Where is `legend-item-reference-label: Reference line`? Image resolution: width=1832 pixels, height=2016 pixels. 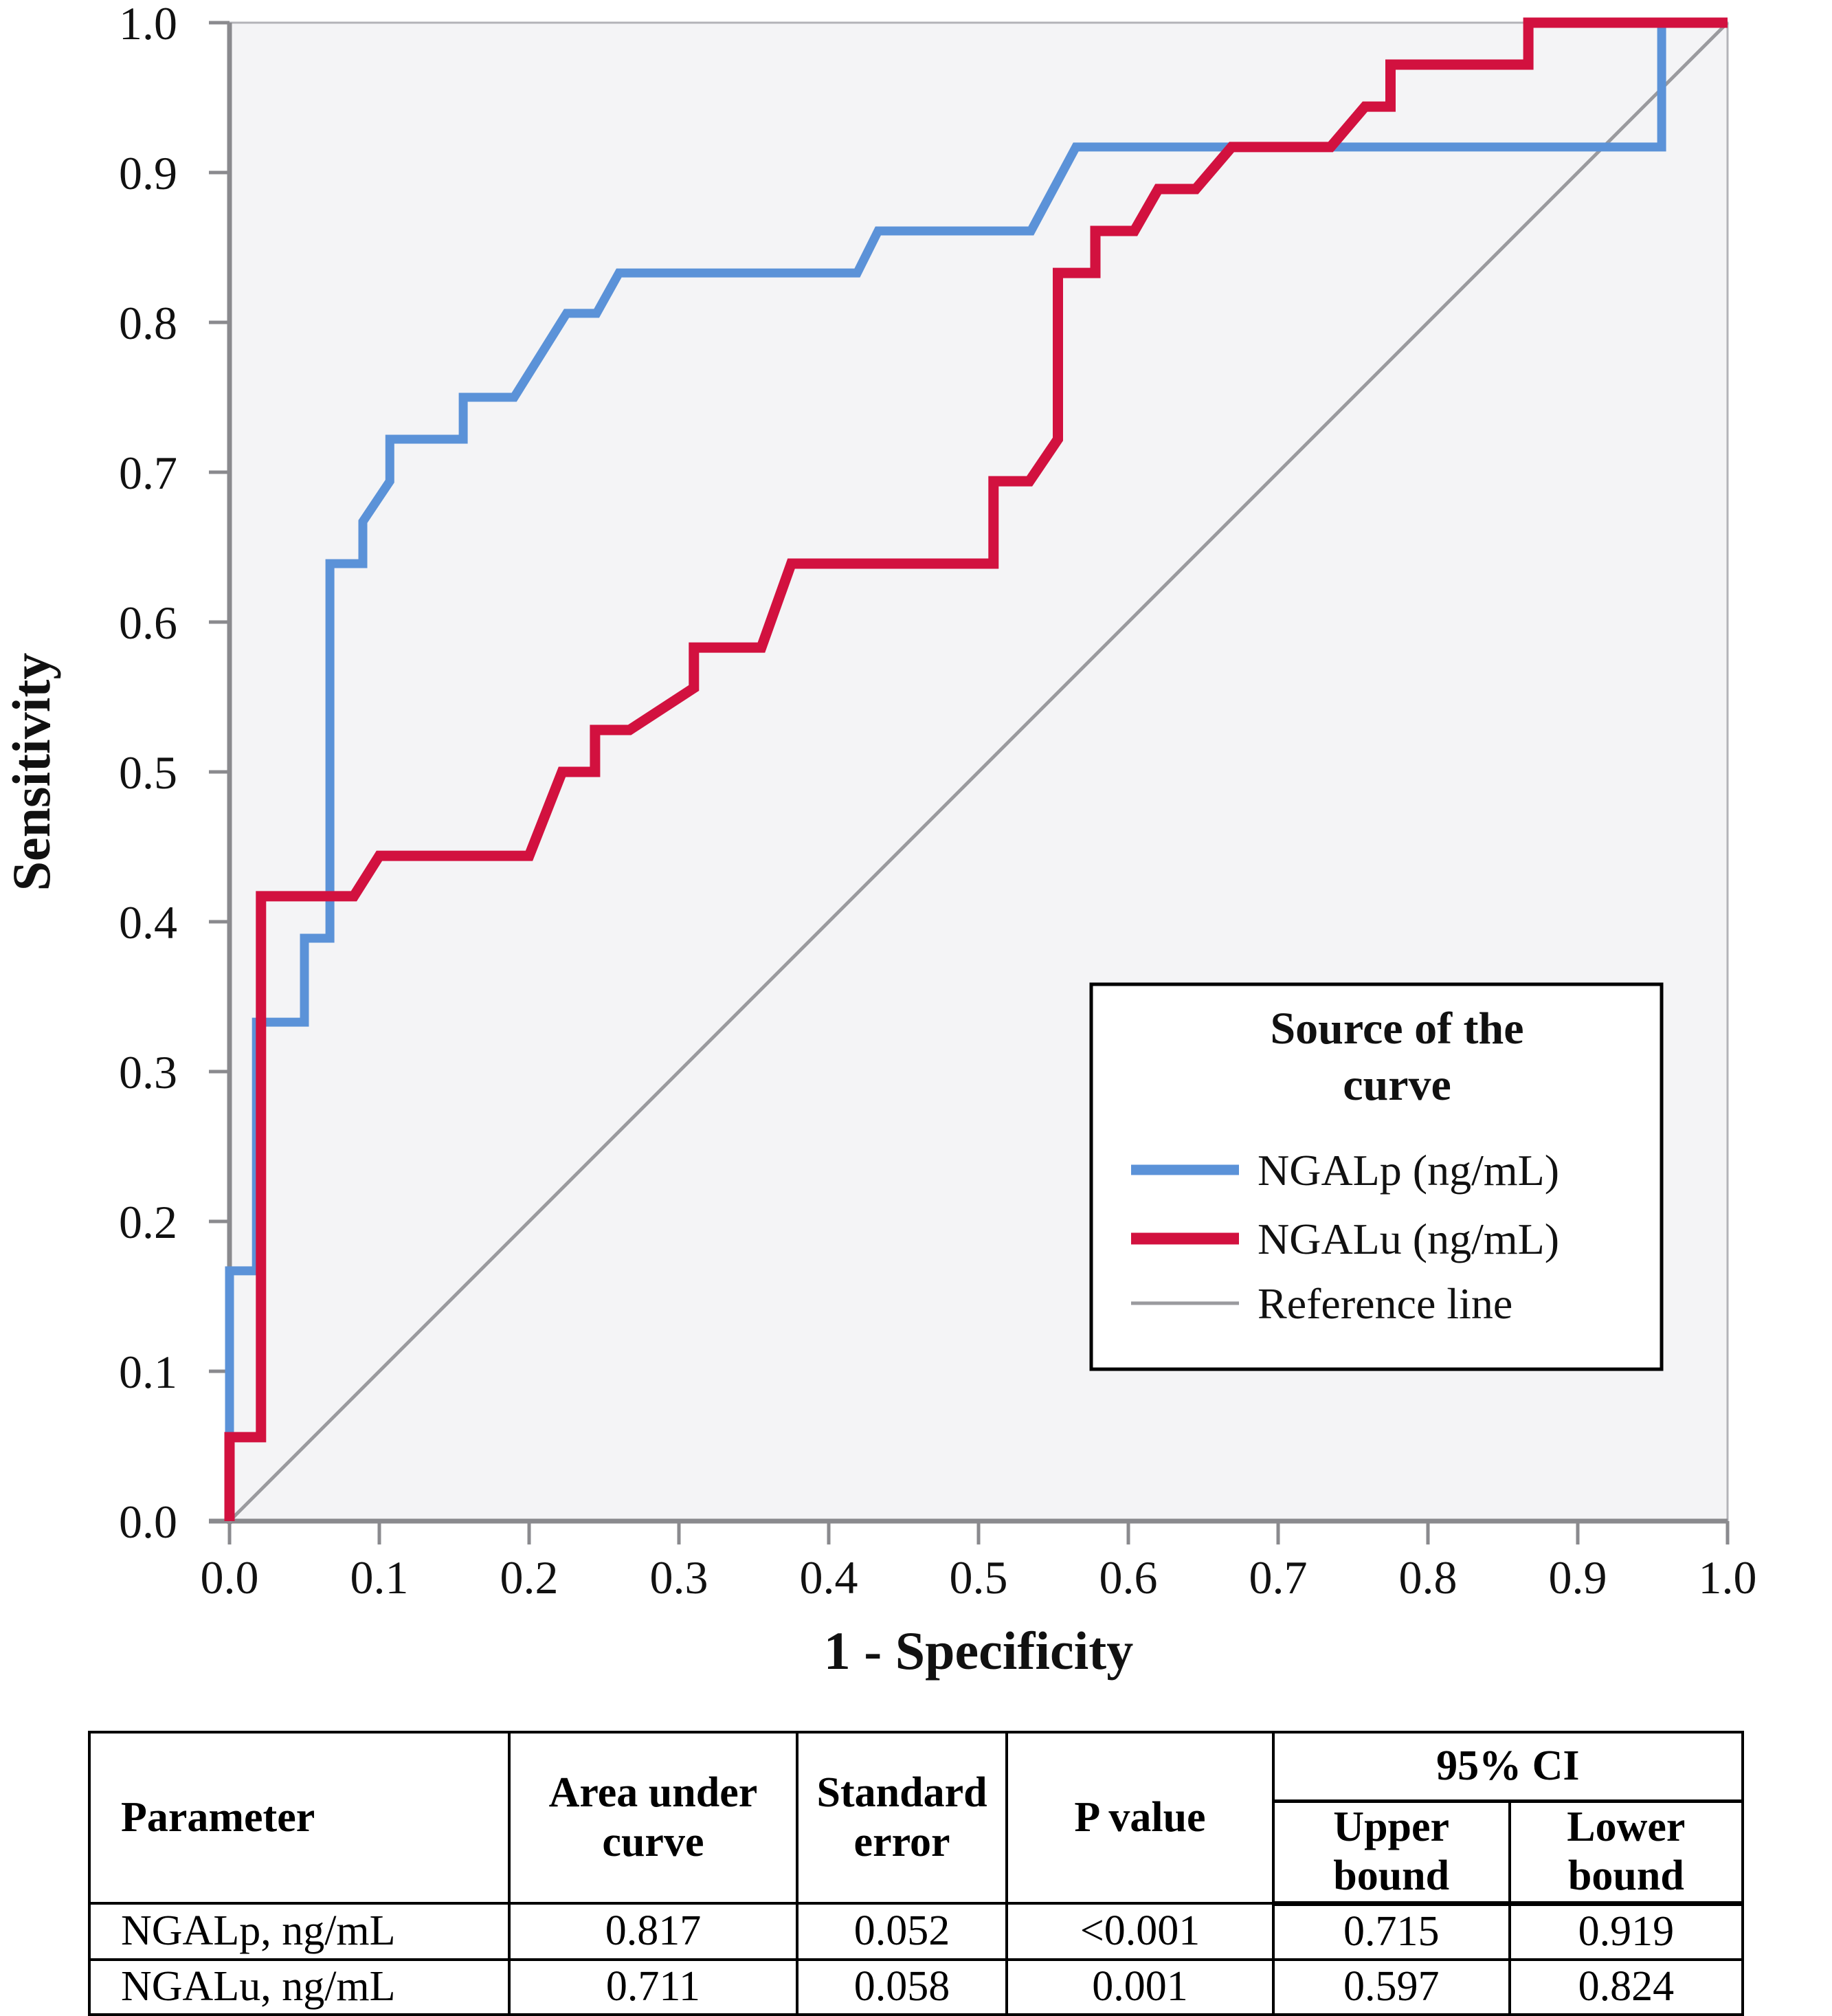
legend-item-reference-label: Reference line is located at coordinates (1385, 1303).